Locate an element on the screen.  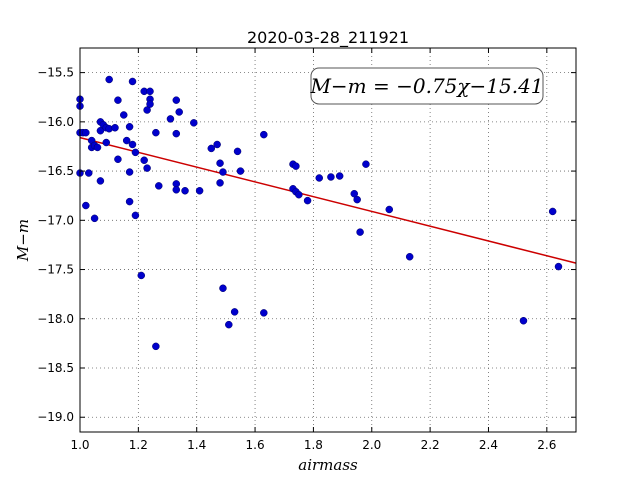
y-tick-label: −17.5 is located at coordinates (55, 270).